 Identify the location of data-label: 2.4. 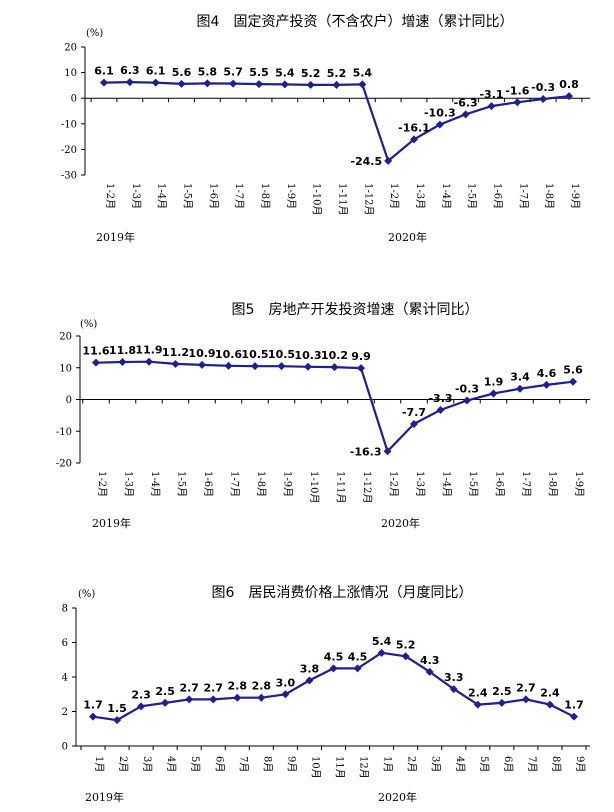
(478, 693).